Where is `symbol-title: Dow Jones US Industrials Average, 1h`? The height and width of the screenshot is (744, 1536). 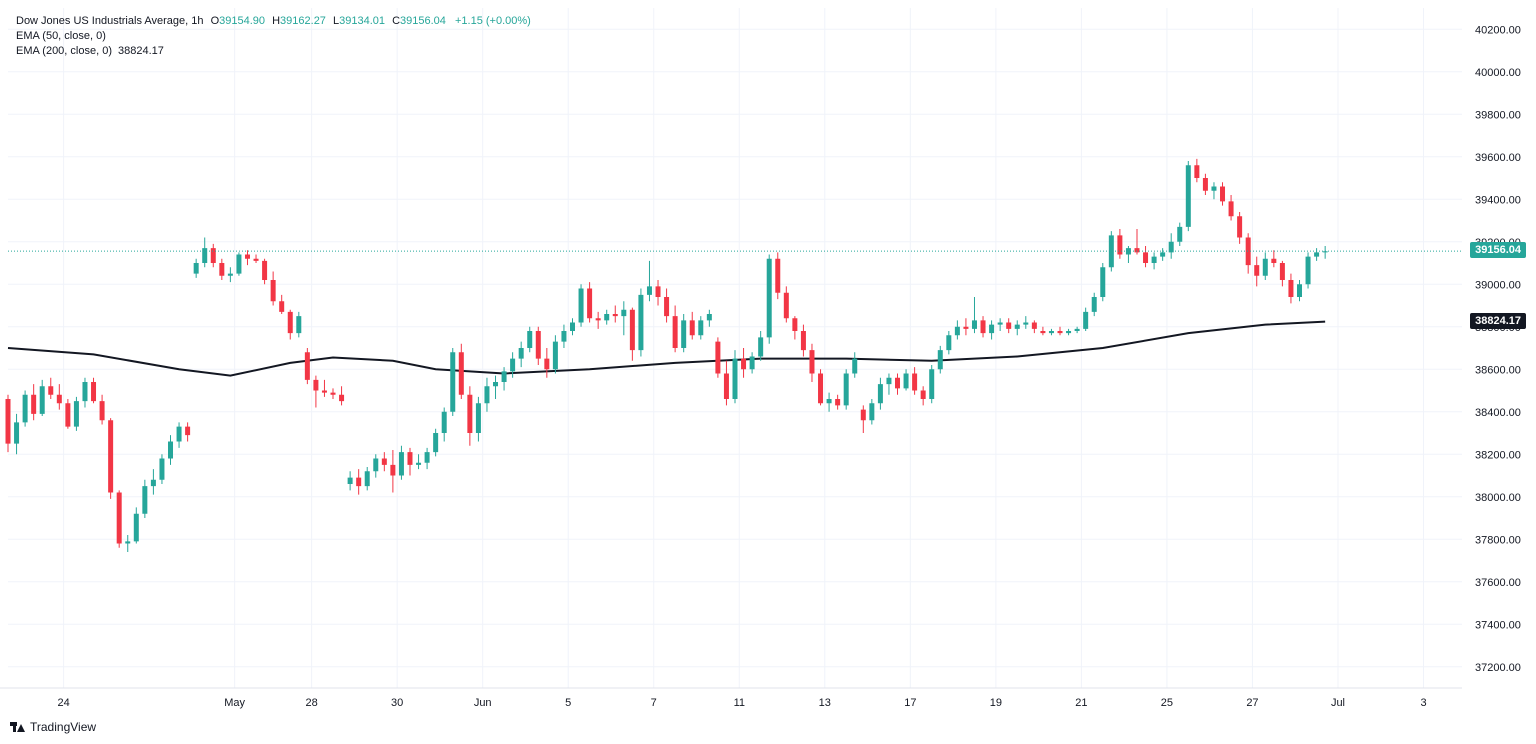 symbol-title: Dow Jones US Industrials Average, 1h is located at coordinates (110, 21).